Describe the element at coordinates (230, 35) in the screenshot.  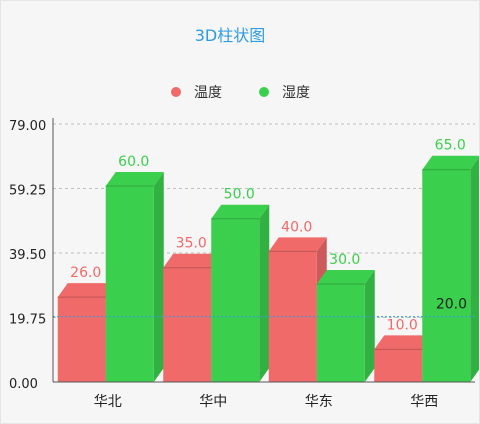
I see `chart-title: 3D柱状图` at that location.